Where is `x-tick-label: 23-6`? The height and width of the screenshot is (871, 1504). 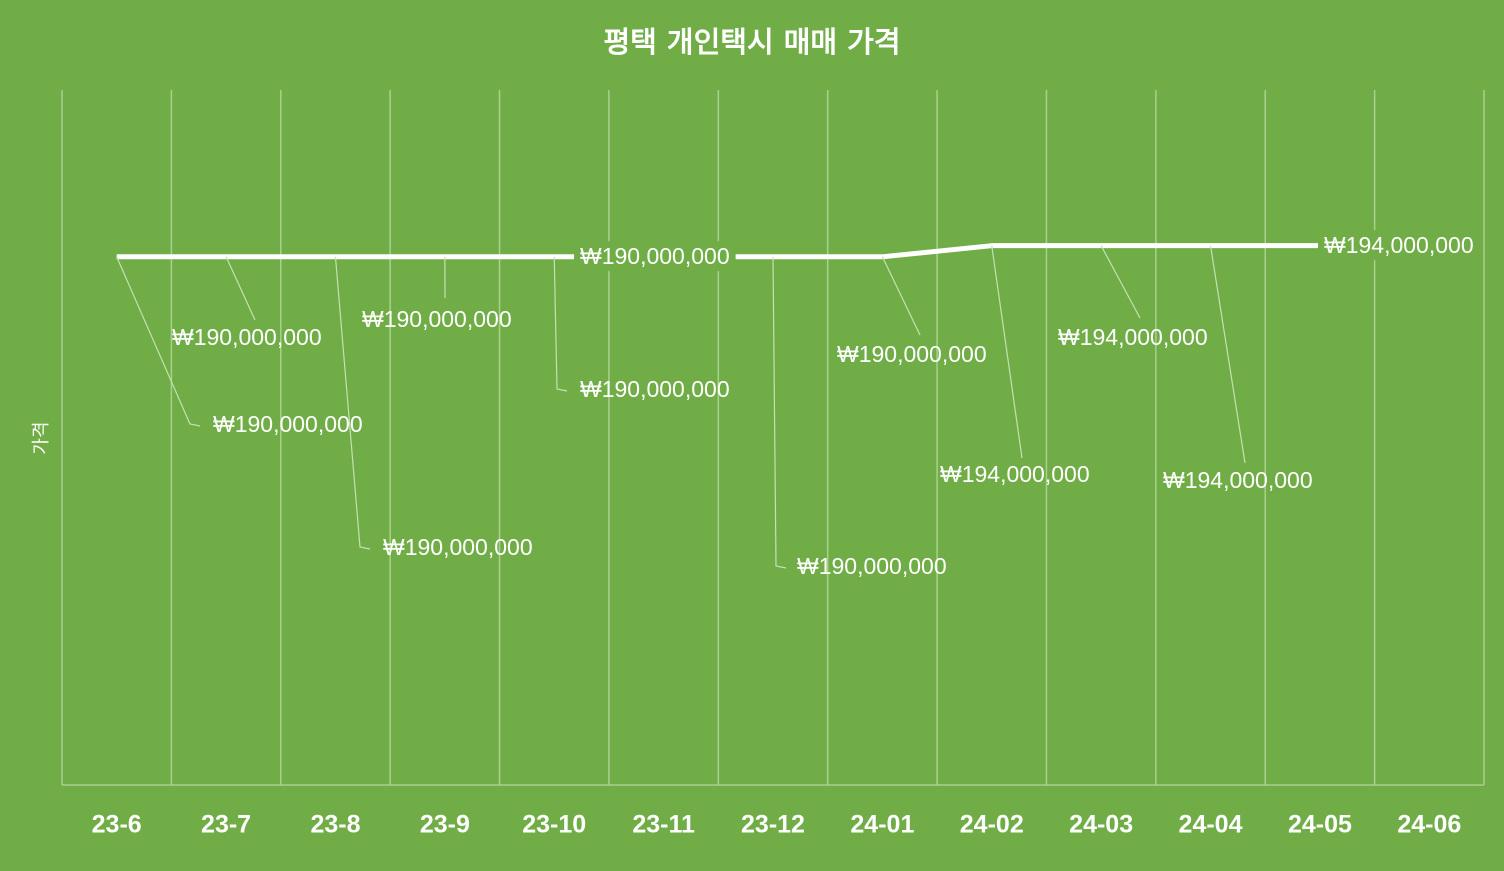
x-tick-label: 23-6 is located at coordinates (117, 825).